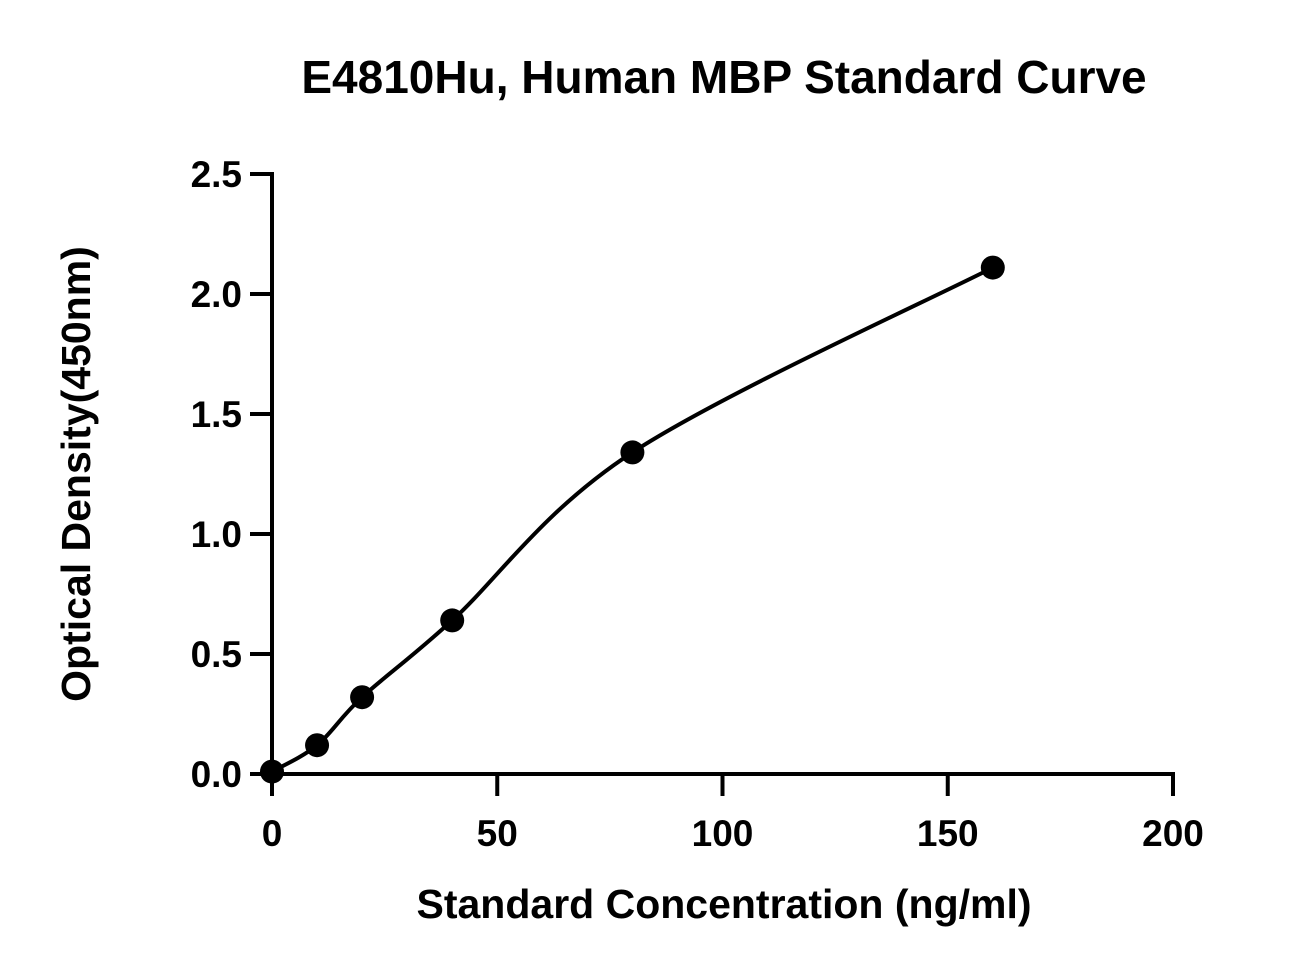 This screenshot has width=1314, height=980. What do you see at coordinates (272, 833) in the screenshot?
I see `x-tick-label: 0` at bounding box center [272, 833].